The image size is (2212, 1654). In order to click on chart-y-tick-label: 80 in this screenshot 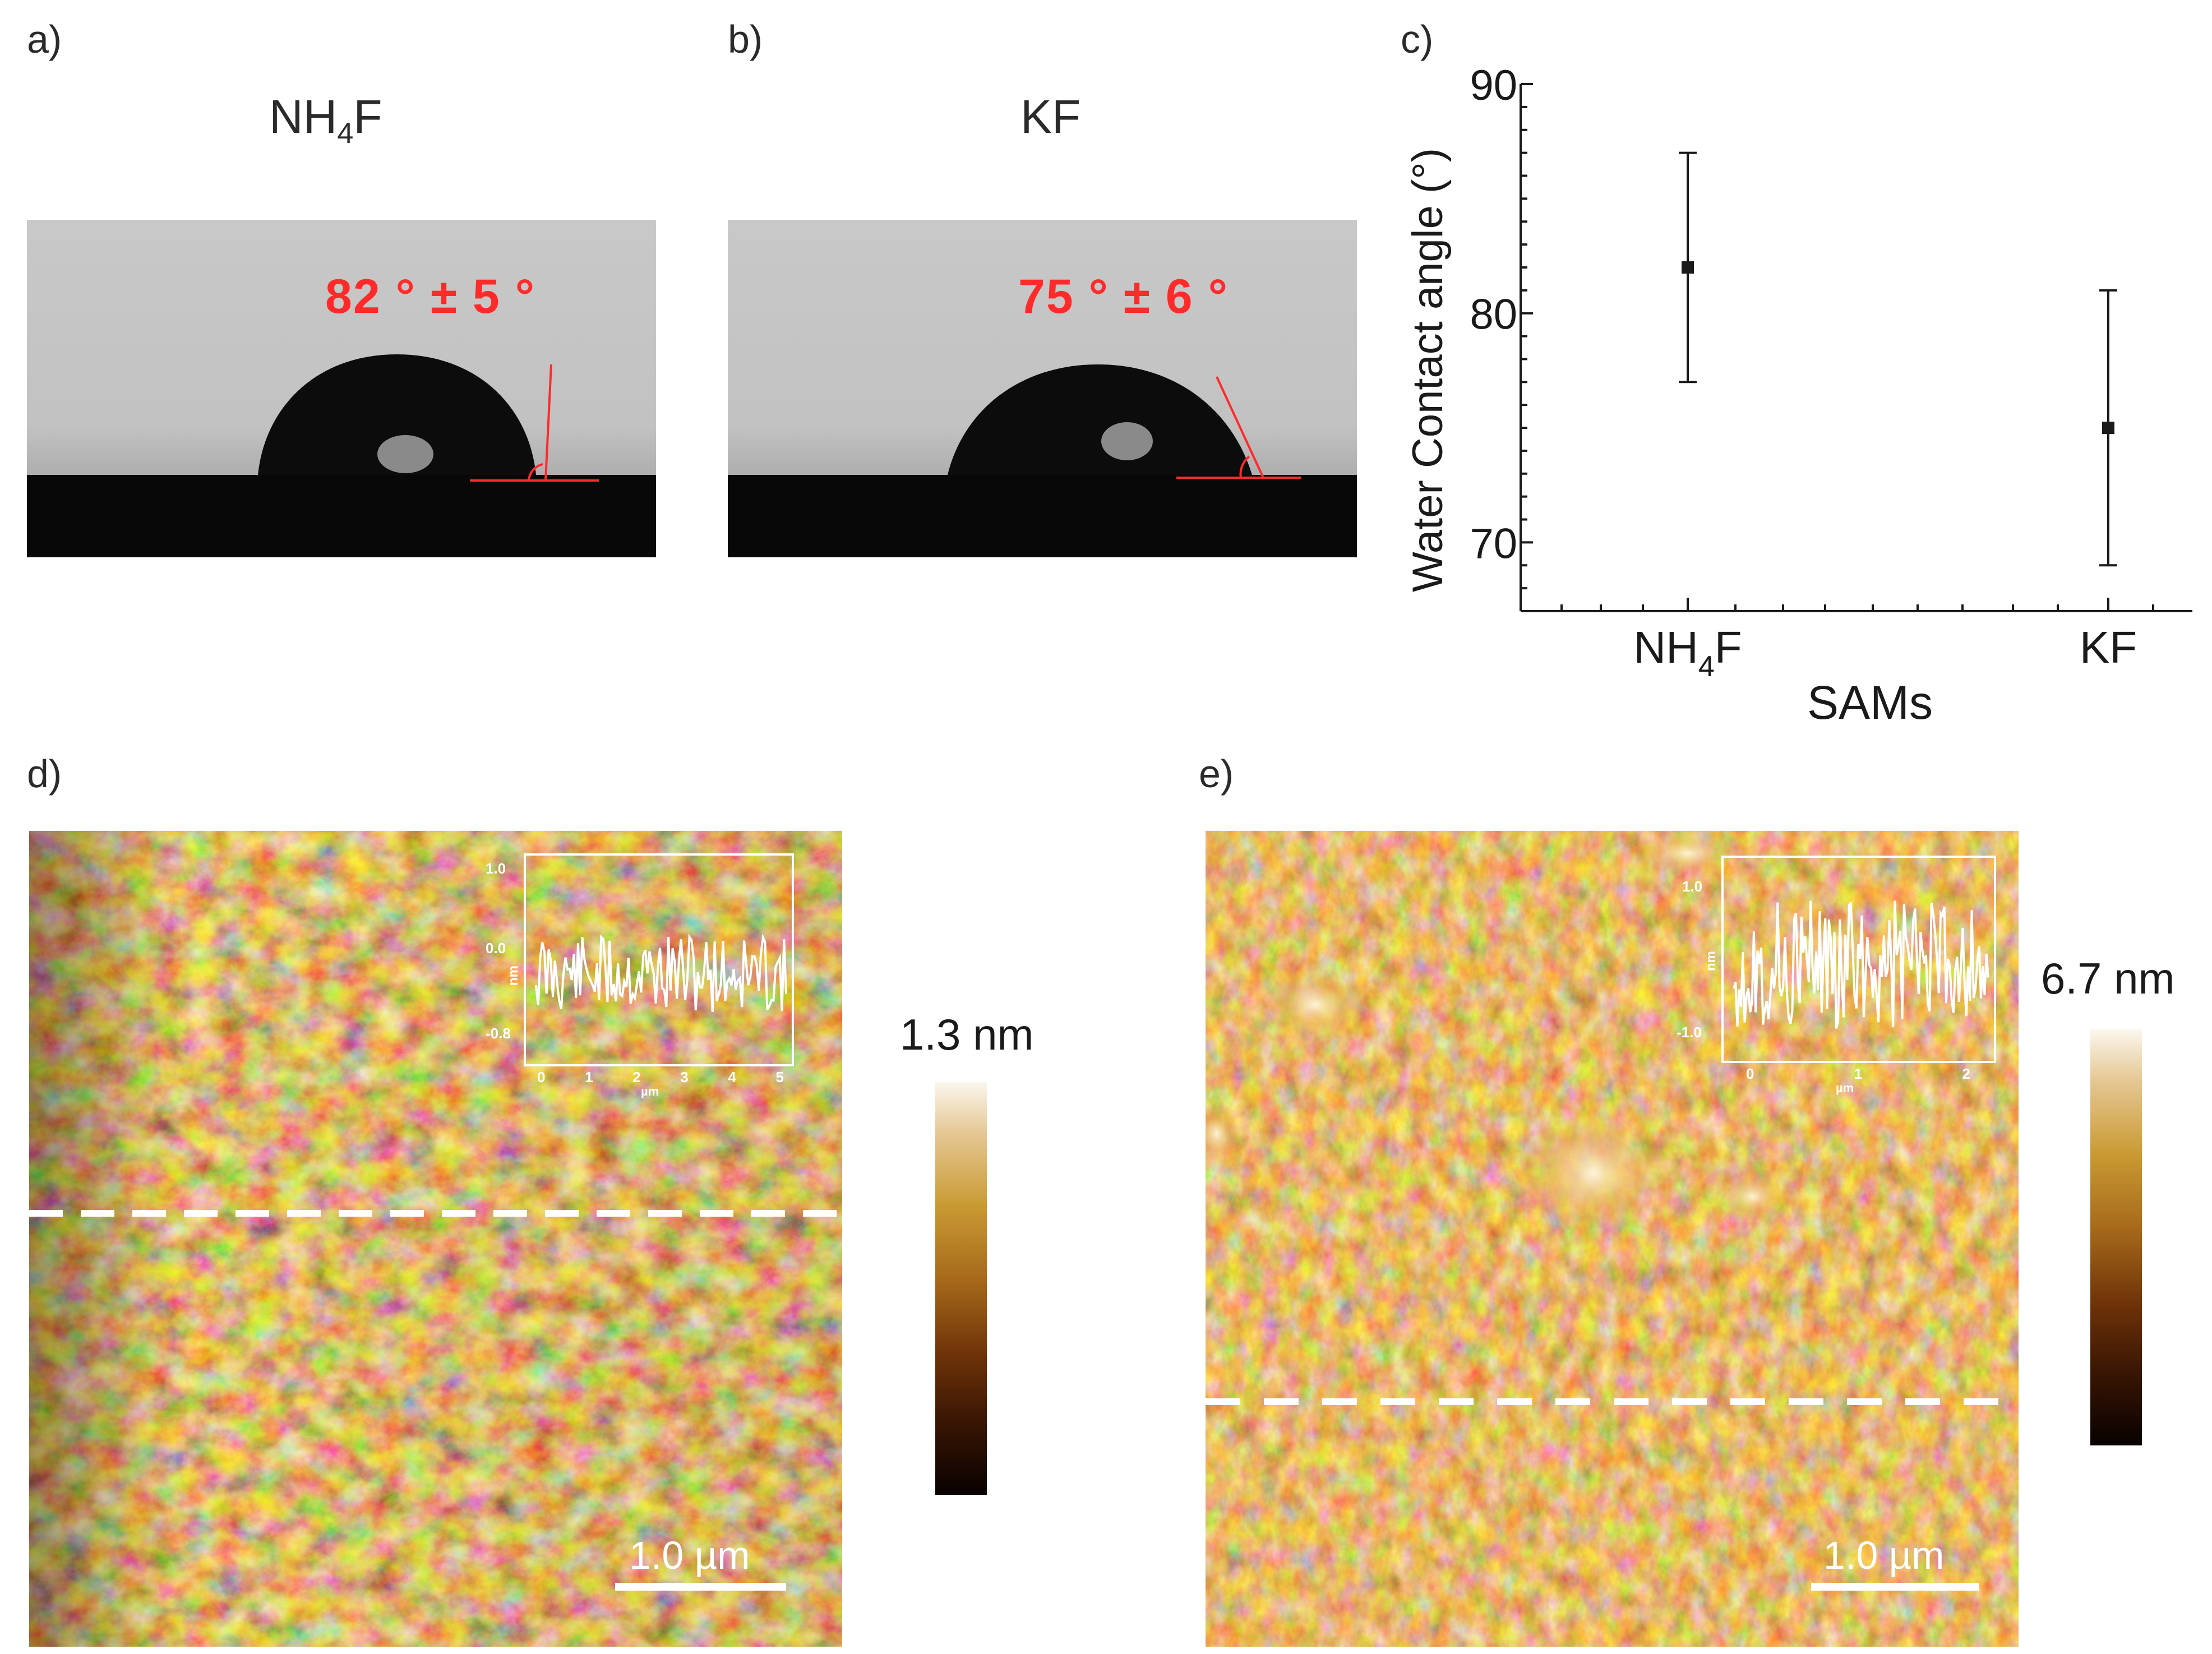, I will do `click(1494, 315)`.